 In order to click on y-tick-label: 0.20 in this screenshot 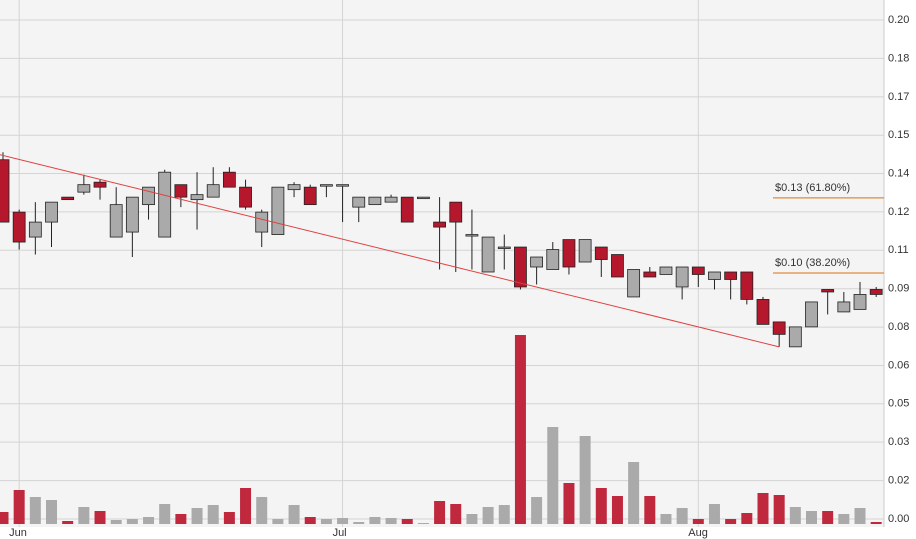, I will do `click(898, 20)`.